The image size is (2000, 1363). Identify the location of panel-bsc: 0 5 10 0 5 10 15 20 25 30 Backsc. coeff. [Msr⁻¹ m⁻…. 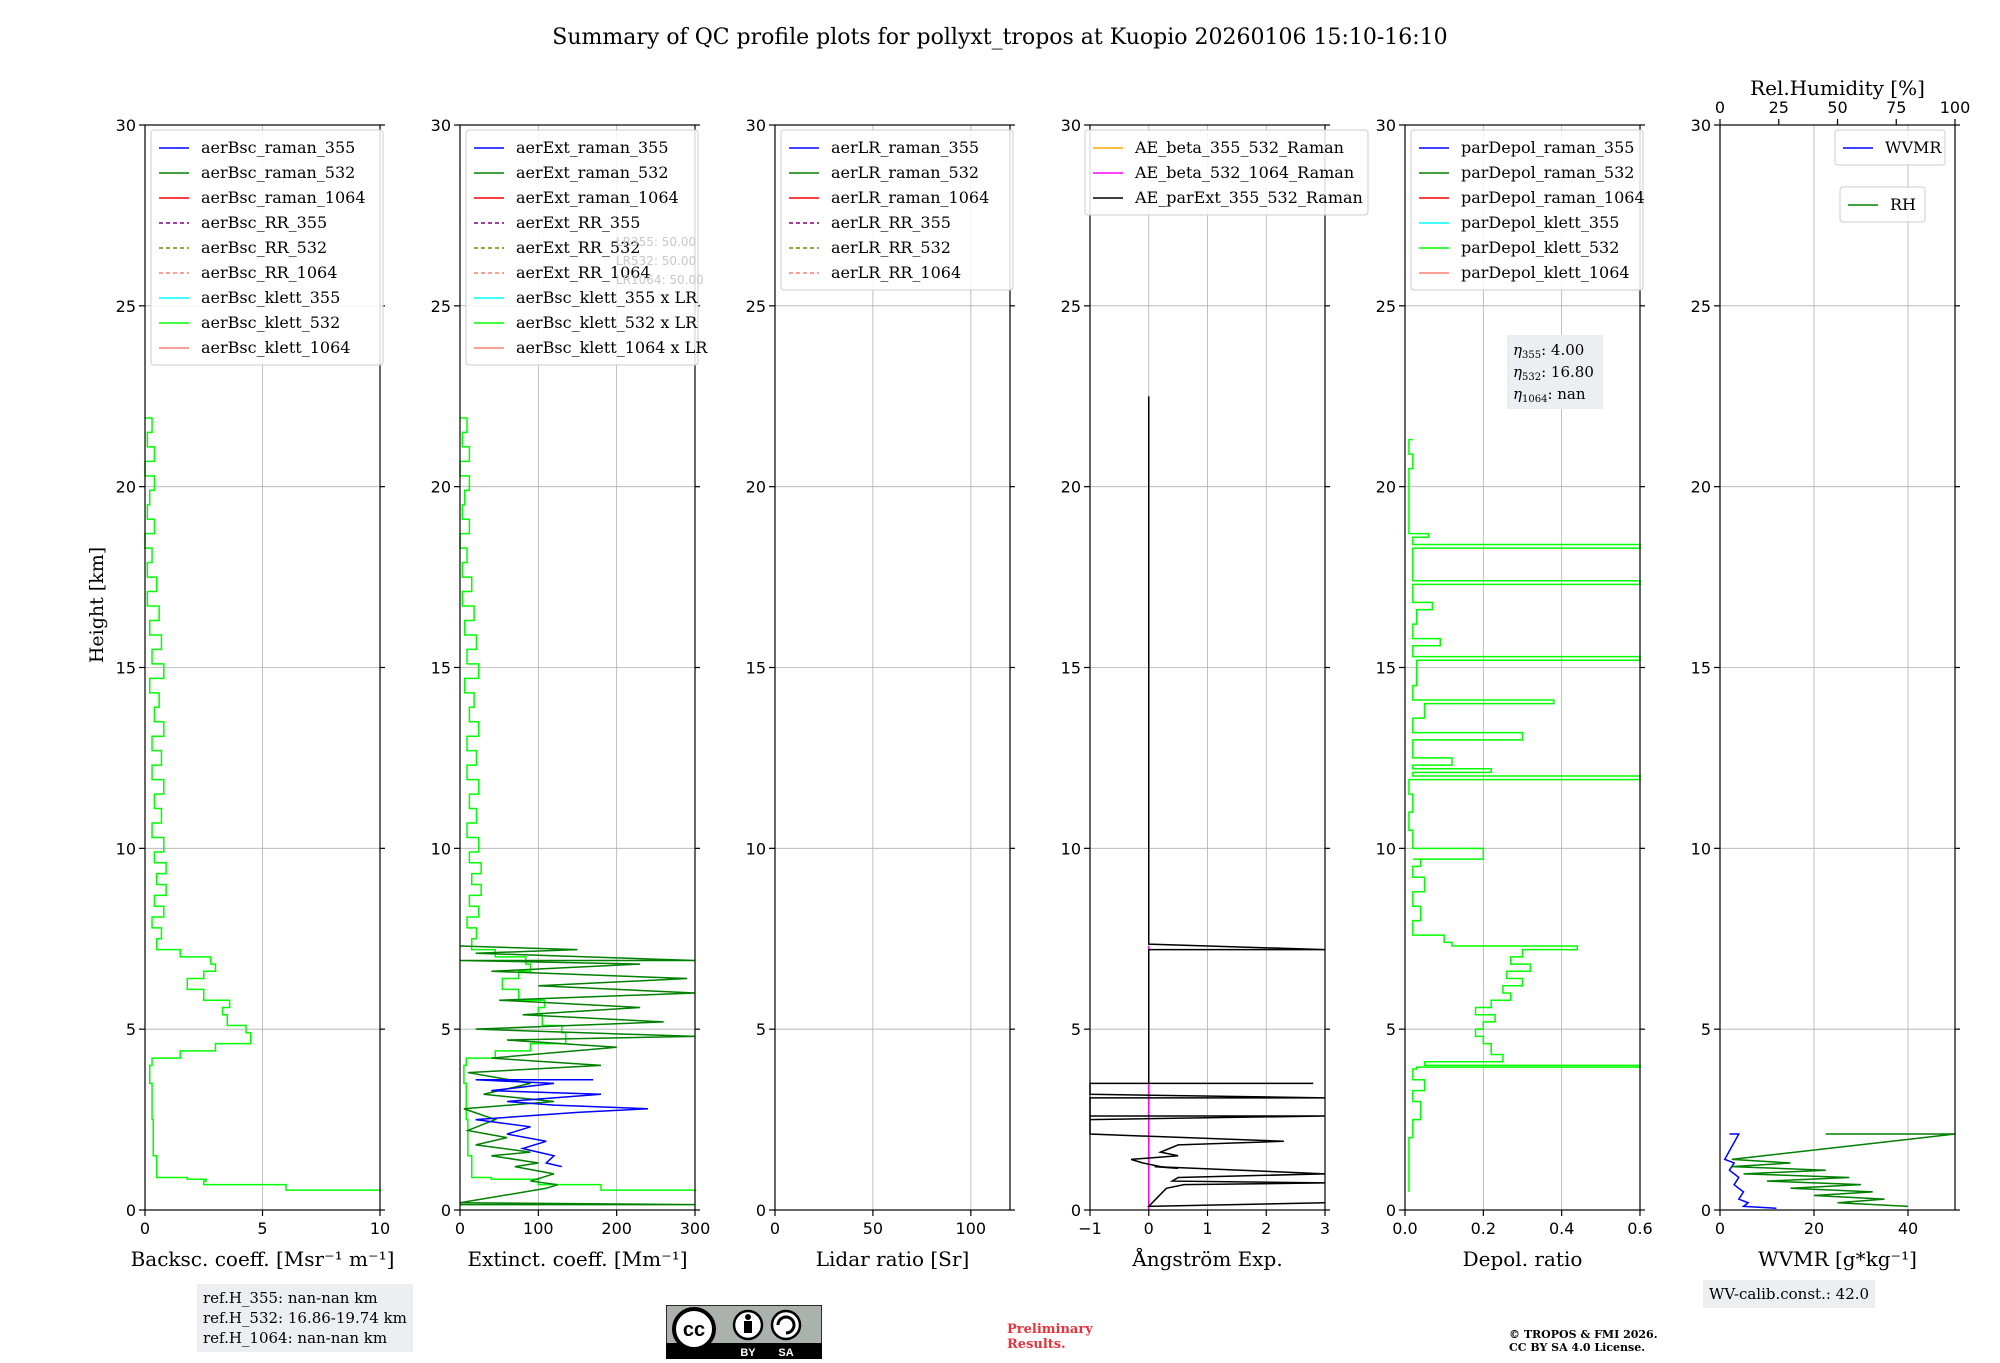
(255, 693).